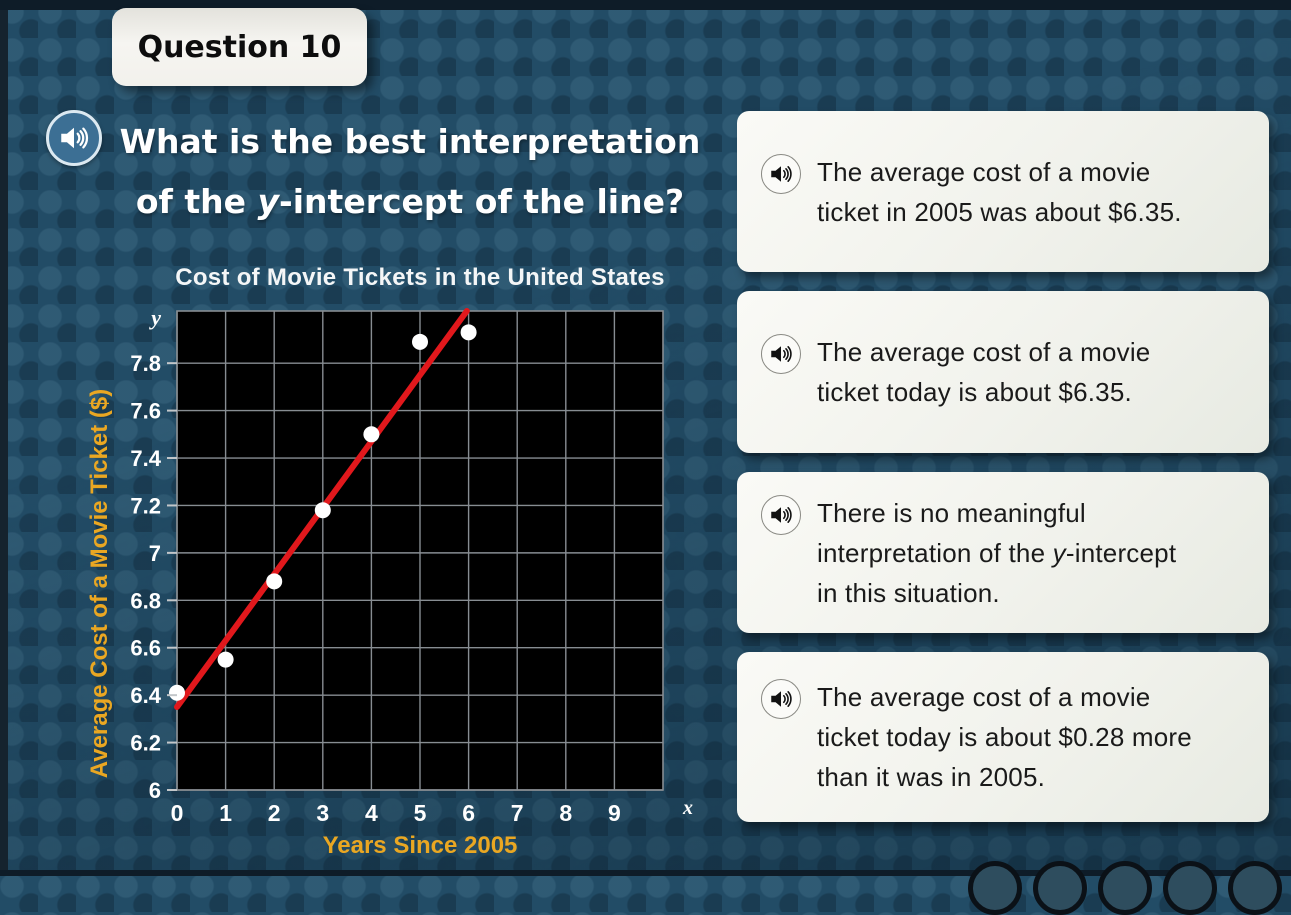  Describe the element at coordinates (371, 813) in the screenshot. I see `svg-text: 4` at that location.